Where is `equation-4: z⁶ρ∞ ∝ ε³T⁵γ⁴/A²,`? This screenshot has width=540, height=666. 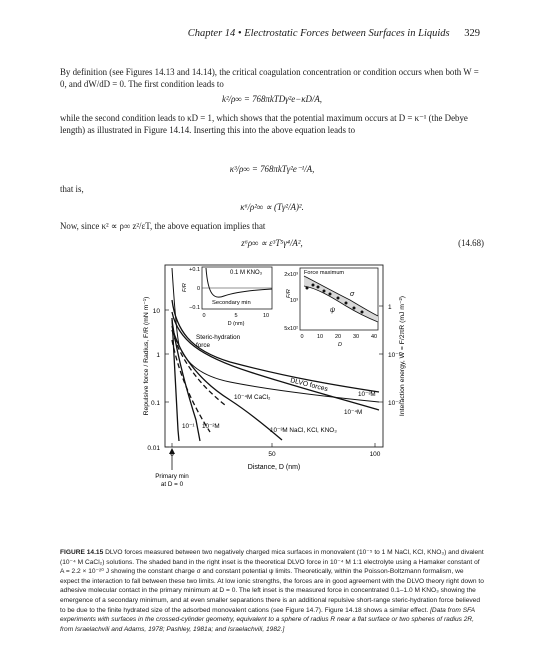
equation-4: z⁶ρ∞ ∝ ε³T⁵γ⁴/A², is located at coordinates (272, 243).